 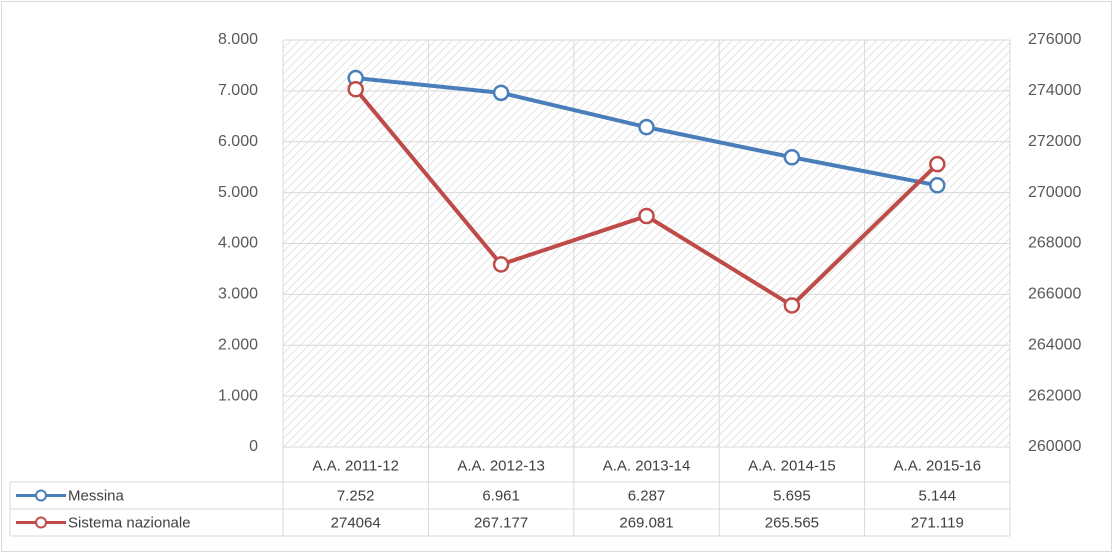 I want to click on table-value: 267.177, so click(x=501, y=522).